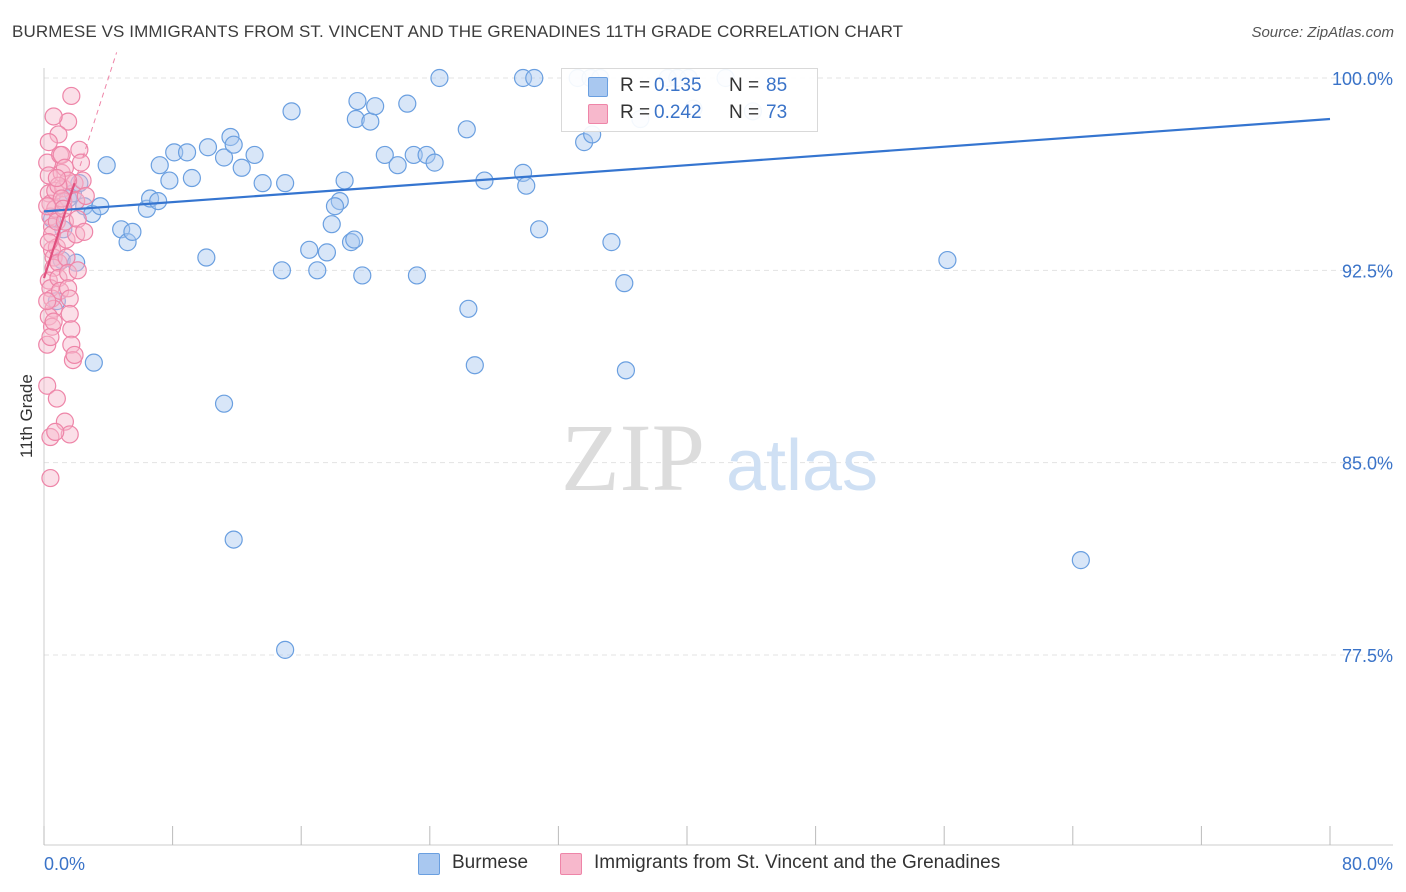  Describe the element at coordinates (633, 457) in the screenshot. I see `watermark-zip: ZIP` at that location.